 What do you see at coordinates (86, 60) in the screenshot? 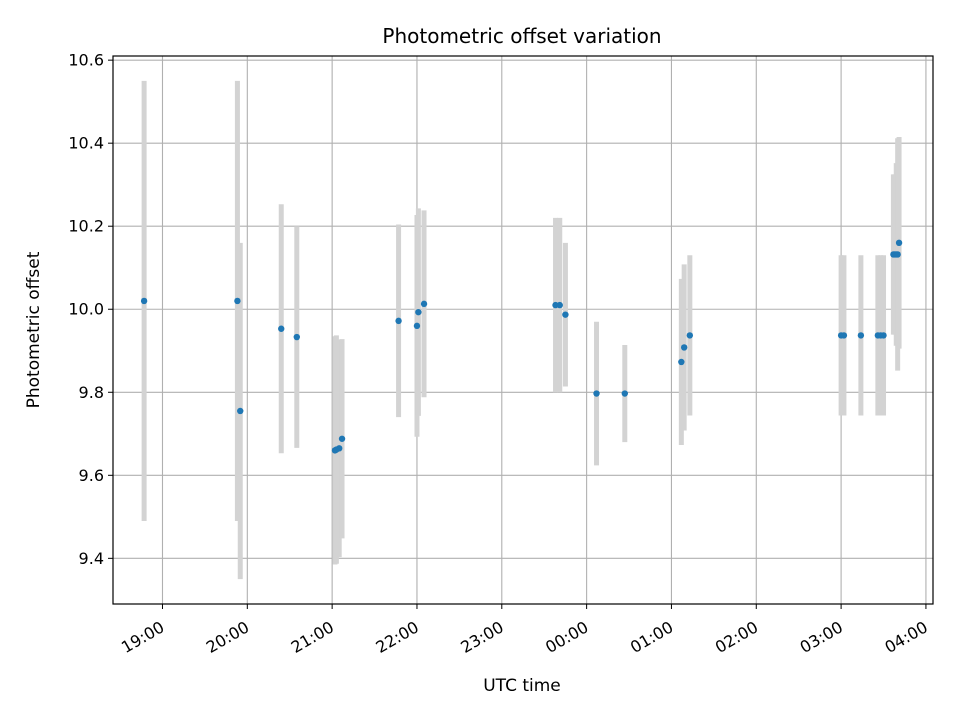
I see `y-tick-label: 10.6` at bounding box center [86, 60].